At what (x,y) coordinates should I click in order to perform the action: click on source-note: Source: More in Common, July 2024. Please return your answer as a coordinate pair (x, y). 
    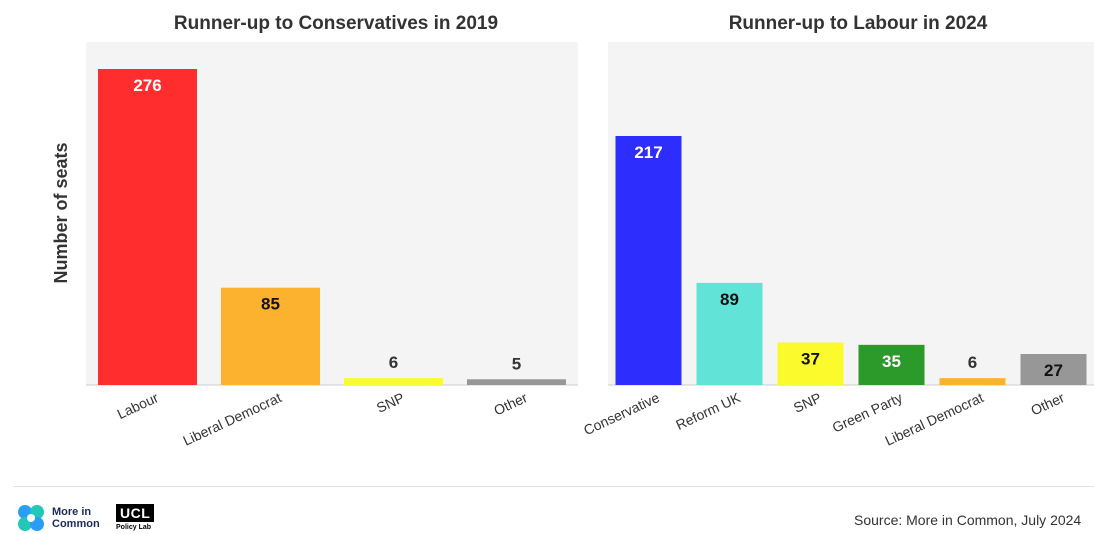
    Looking at the image, I should click on (968, 520).